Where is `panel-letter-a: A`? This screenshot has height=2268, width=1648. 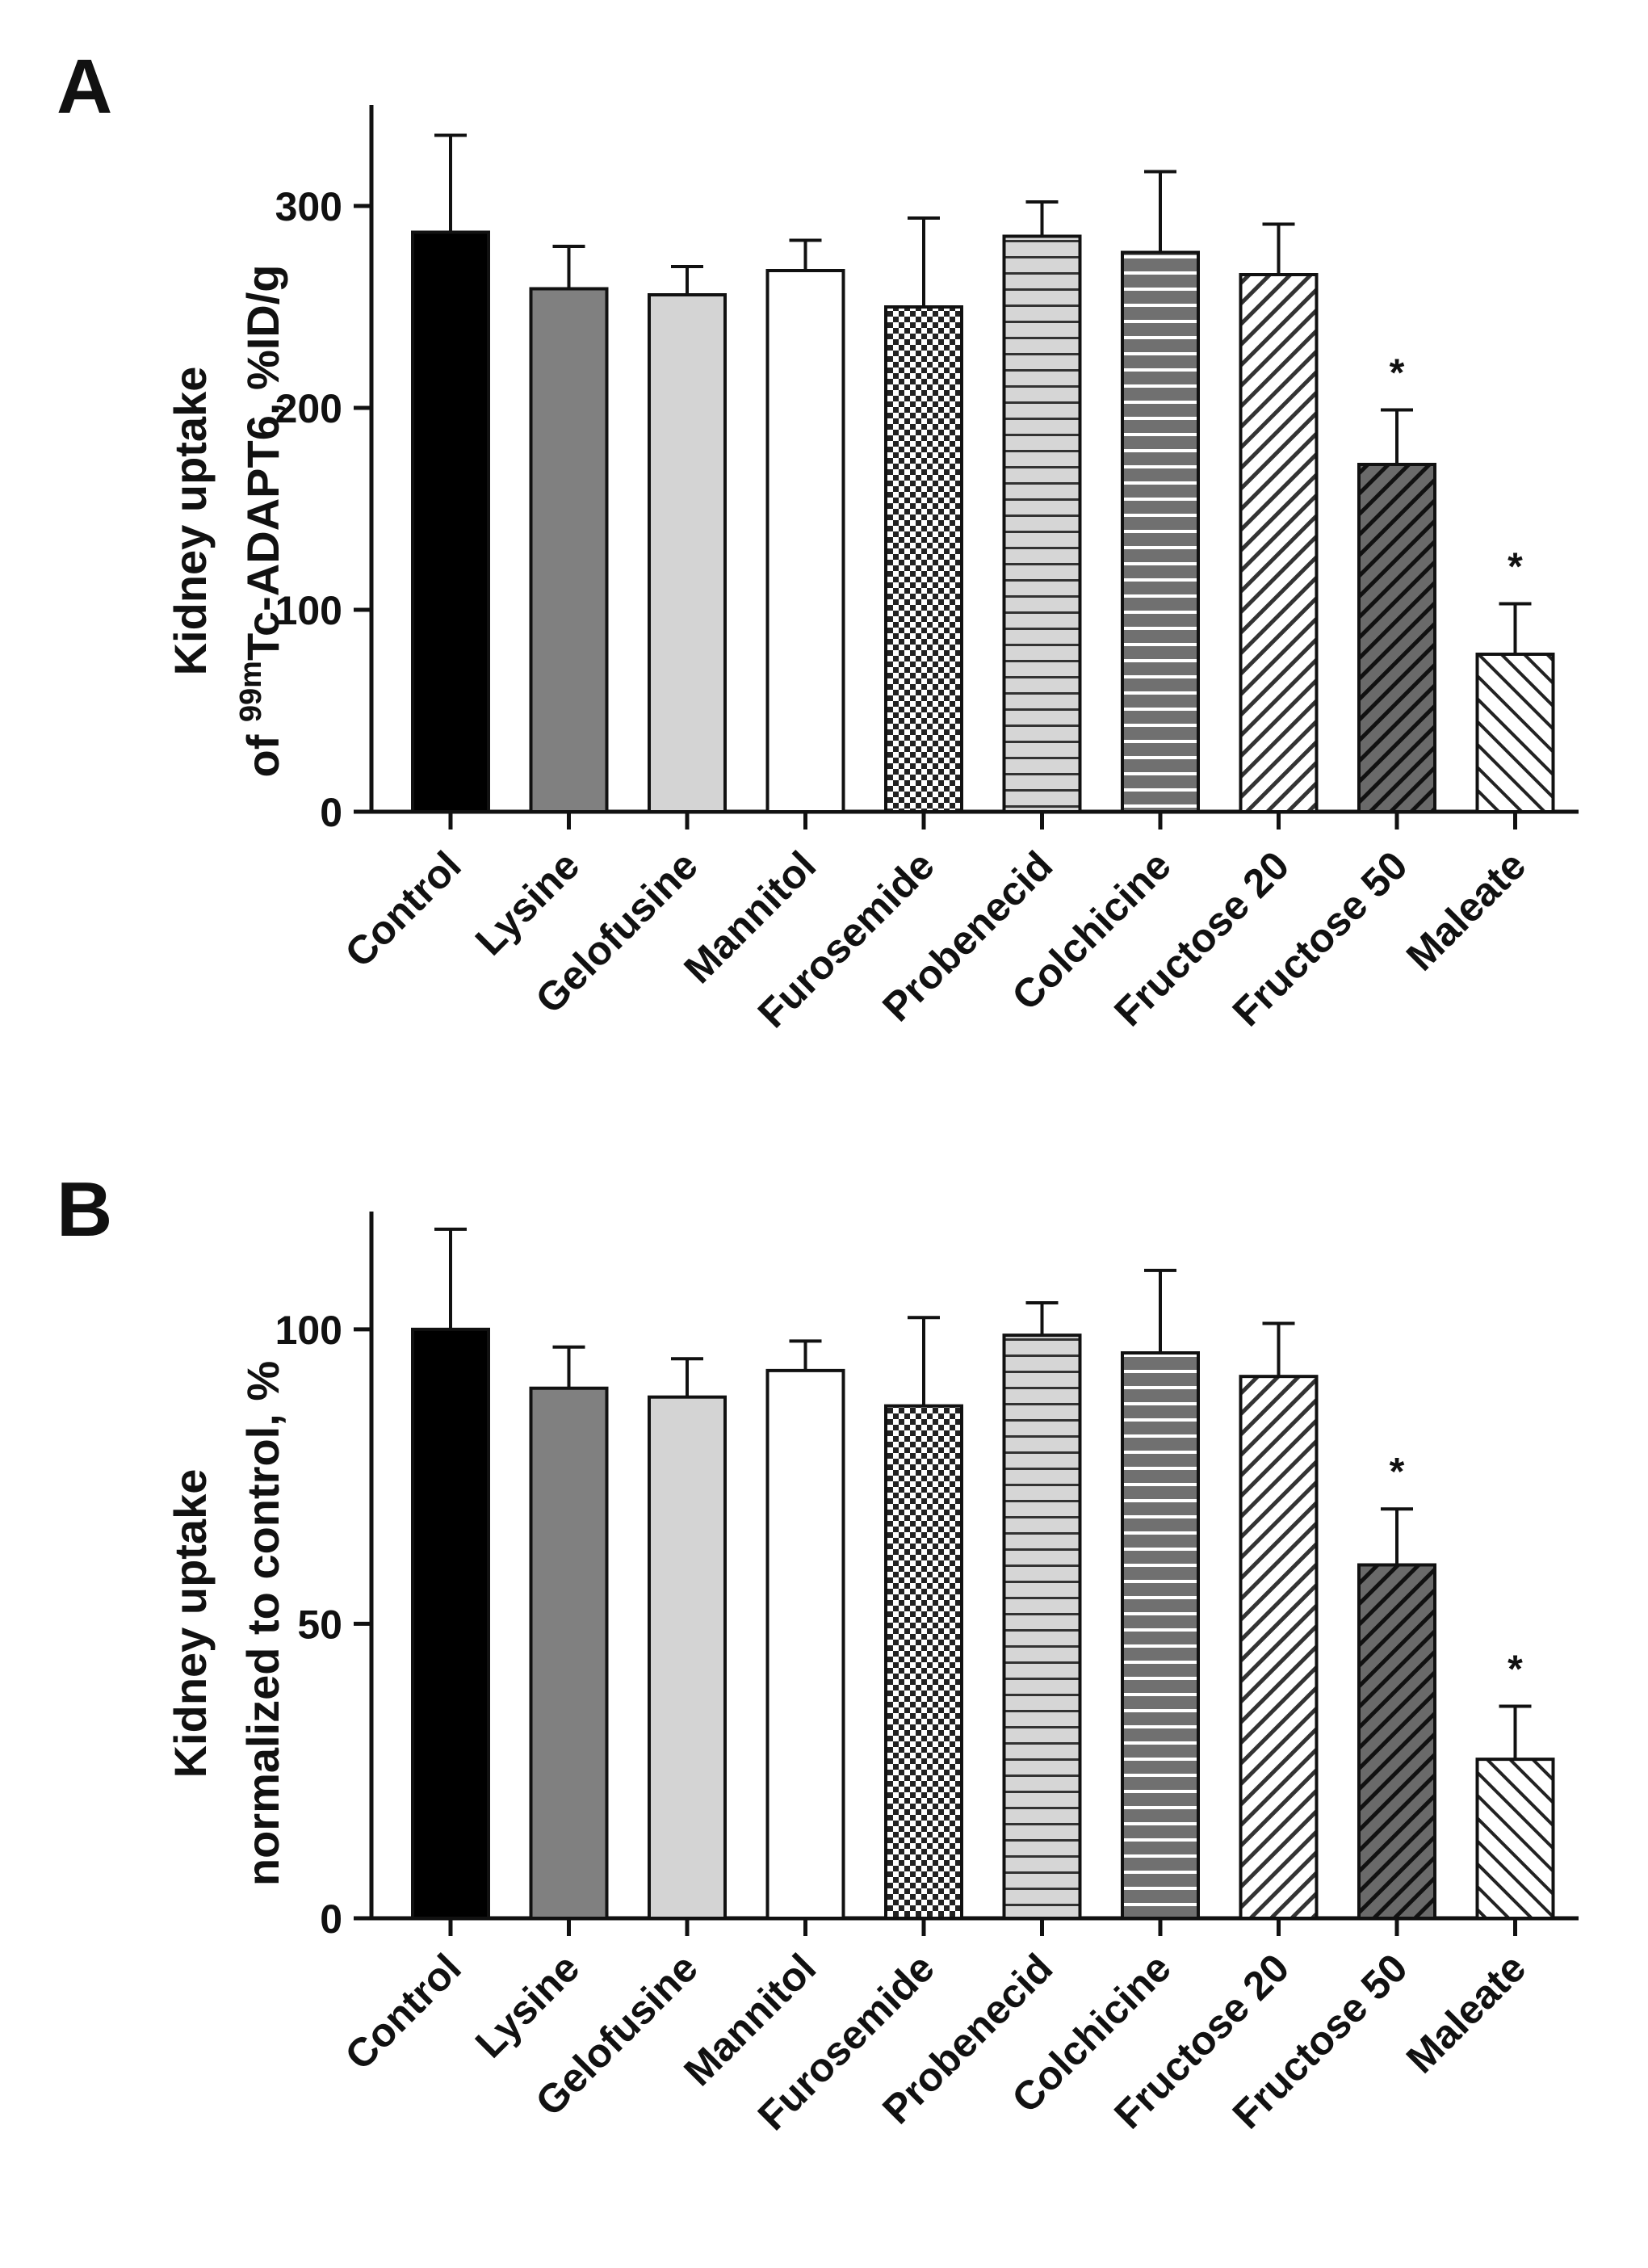 panel-letter-a: A is located at coordinates (85, 87).